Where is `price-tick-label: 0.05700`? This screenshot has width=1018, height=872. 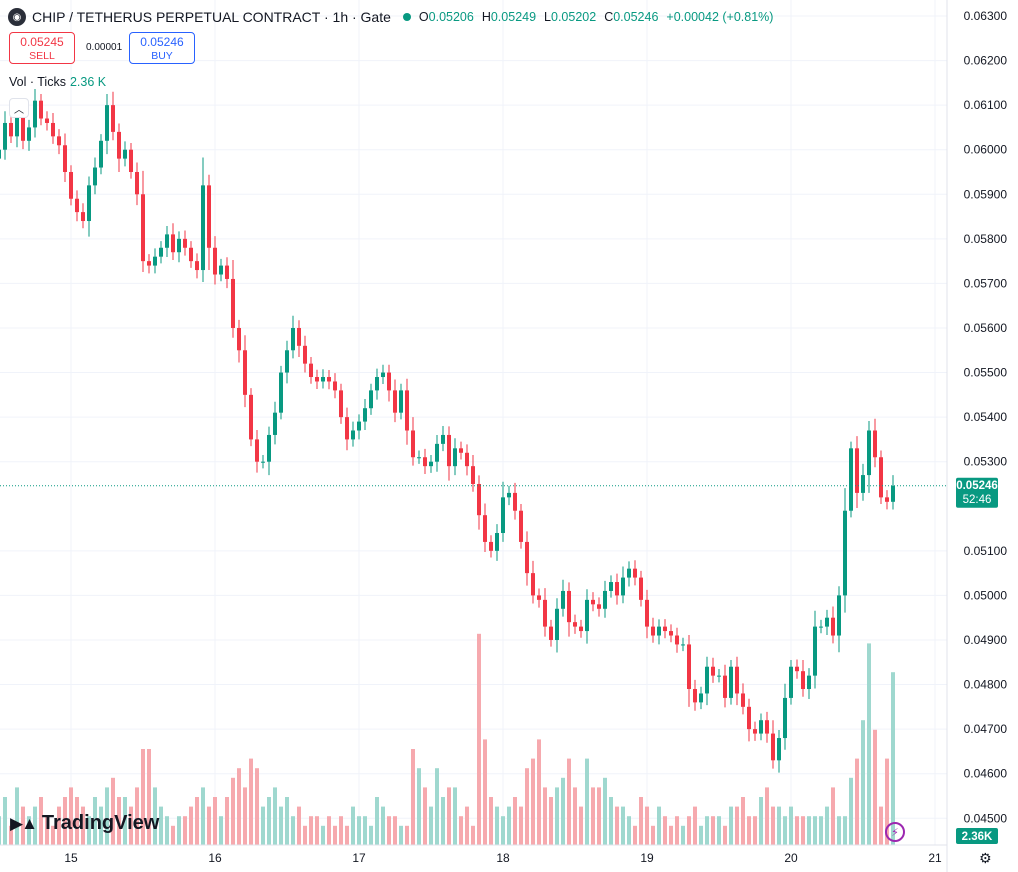 price-tick-label: 0.05700 is located at coordinates (986, 283).